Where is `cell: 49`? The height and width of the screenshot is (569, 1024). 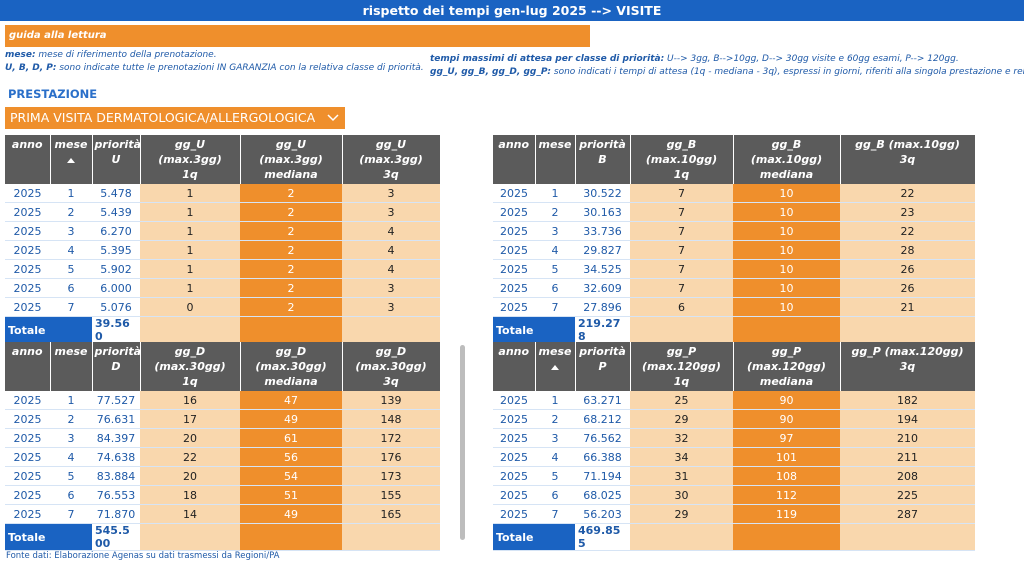
cell: 49 is located at coordinates (291, 514).